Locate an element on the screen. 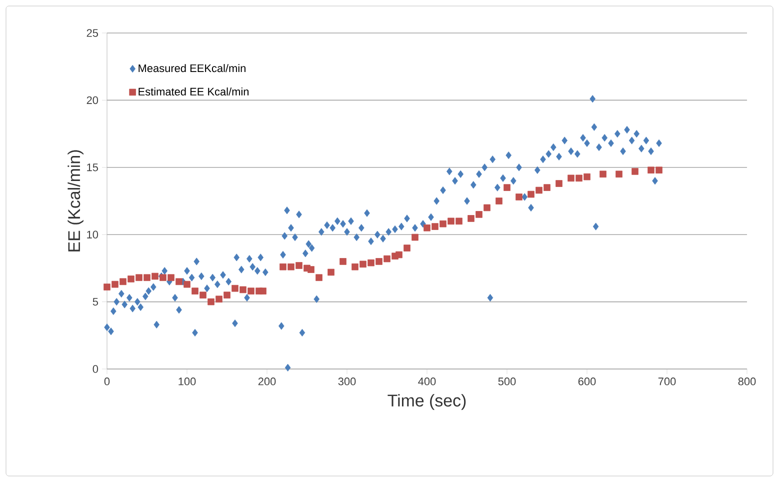 The image size is (779, 482). legend-label: Estimated EE Kcal/min is located at coordinates (193, 91).